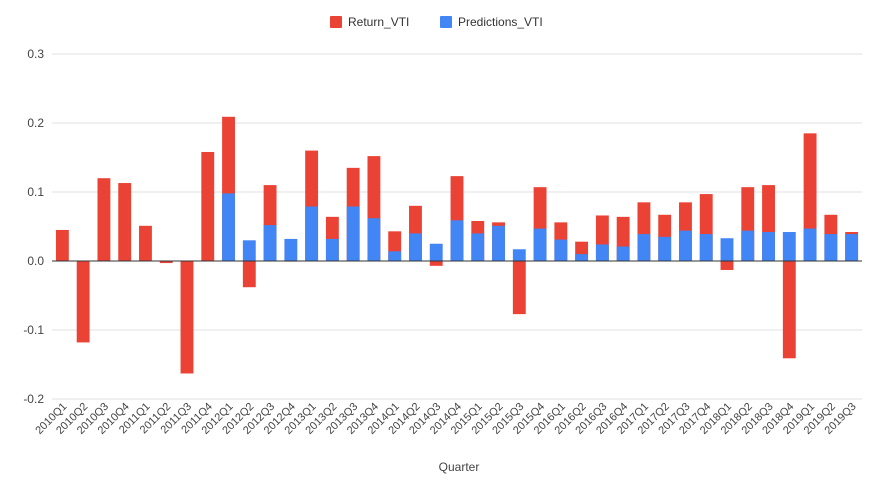 This screenshot has width=892, height=487. What do you see at coordinates (436, 22) in the screenshot?
I see `legend: Return_VTI Predictions_VTI` at bounding box center [436, 22].